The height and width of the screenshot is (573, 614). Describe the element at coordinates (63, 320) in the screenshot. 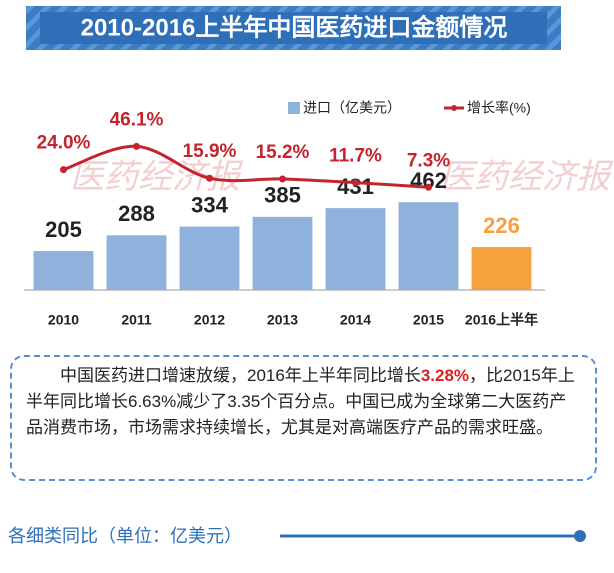

I see `x-tick-label: 2010` at that location.